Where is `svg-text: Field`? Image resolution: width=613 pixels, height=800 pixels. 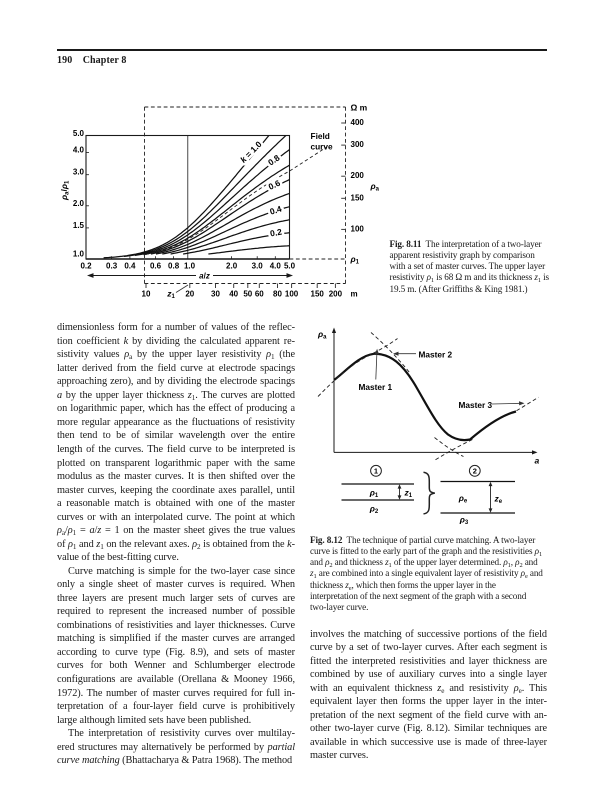 svg-text: Field is located at coordinates (320, 136).